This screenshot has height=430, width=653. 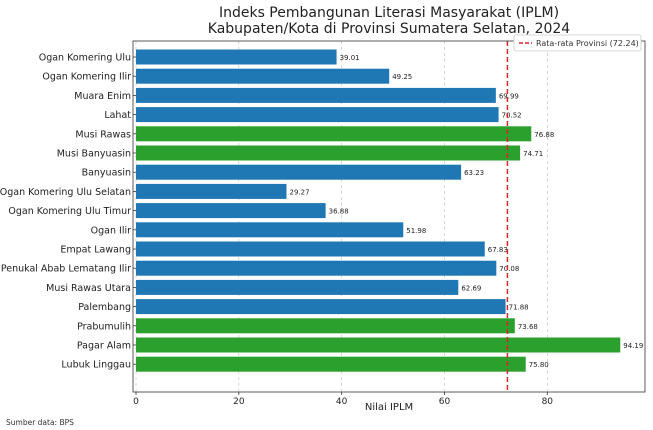 What do you see at coordinates (533, 154) in the screenshot?
I see `bar-value-label: 74.71` at bounding box center [533, 154].